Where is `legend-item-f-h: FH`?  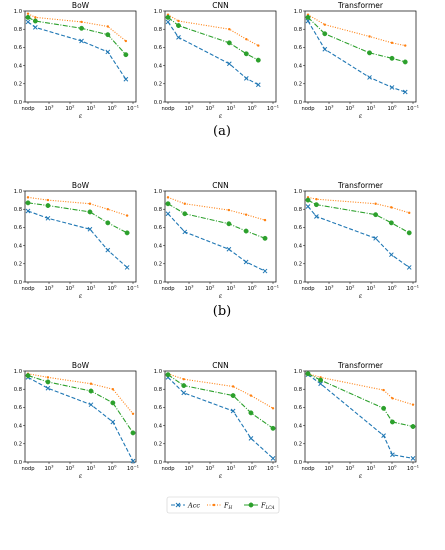 legend-item-f-h: FH is located at coordinates (220, 505).